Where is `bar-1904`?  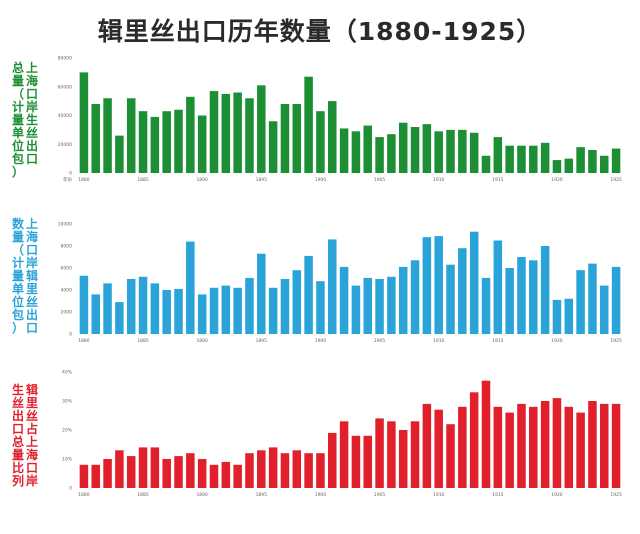 bar-1904 is located at coordinates (367, 149).